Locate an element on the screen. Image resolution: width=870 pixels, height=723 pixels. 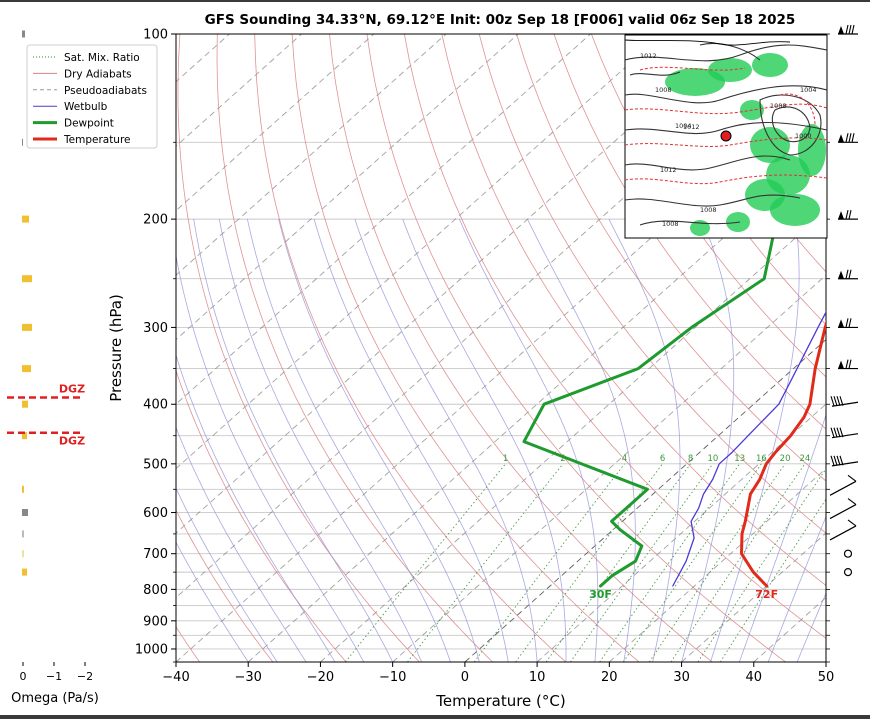
y-tick-label: 700 is located at coordinates (155, 554).